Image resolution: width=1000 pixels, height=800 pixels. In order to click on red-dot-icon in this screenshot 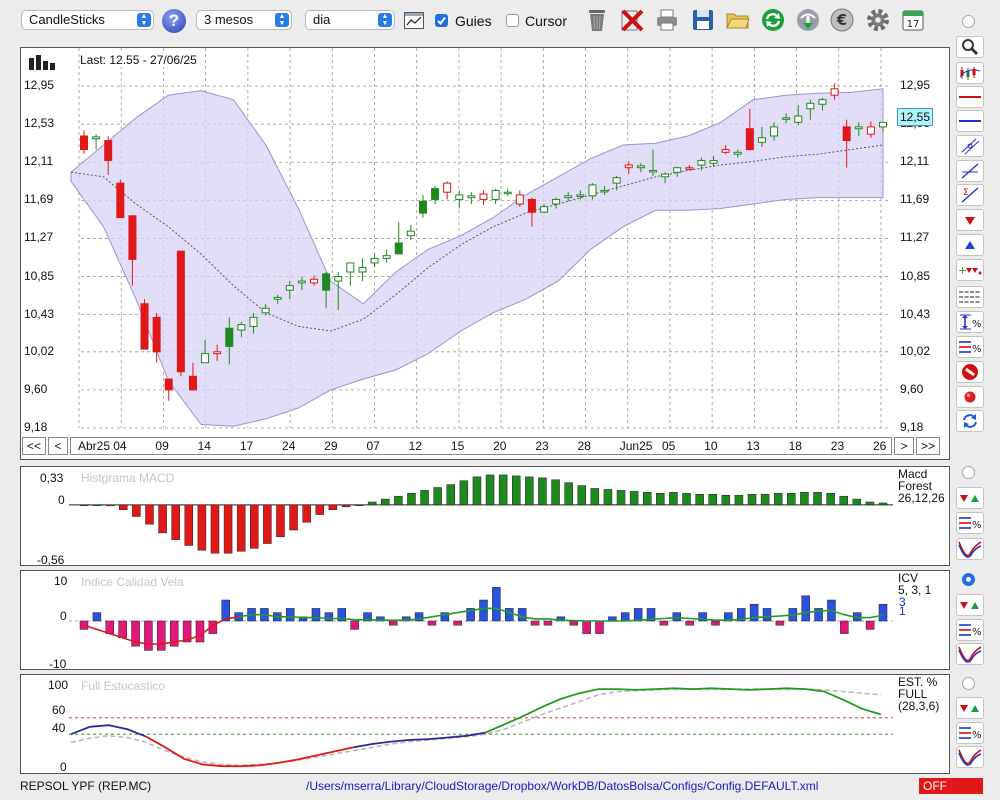, I will do `click(970, 397)`.